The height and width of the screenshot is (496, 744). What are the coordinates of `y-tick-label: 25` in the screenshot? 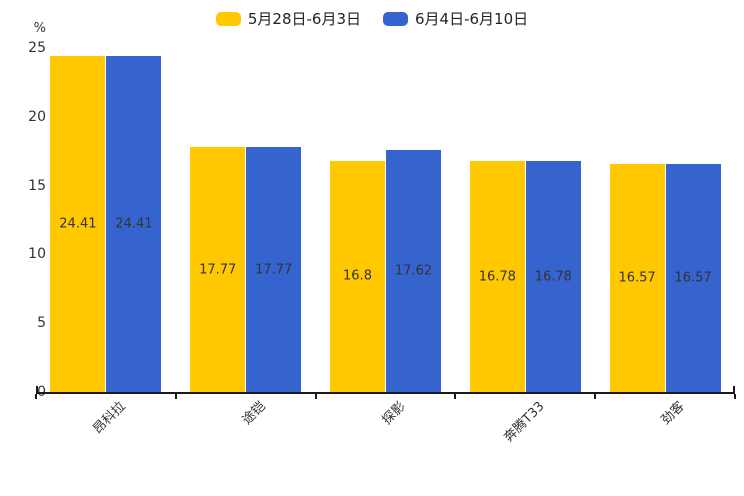 It's located at (37, 48).